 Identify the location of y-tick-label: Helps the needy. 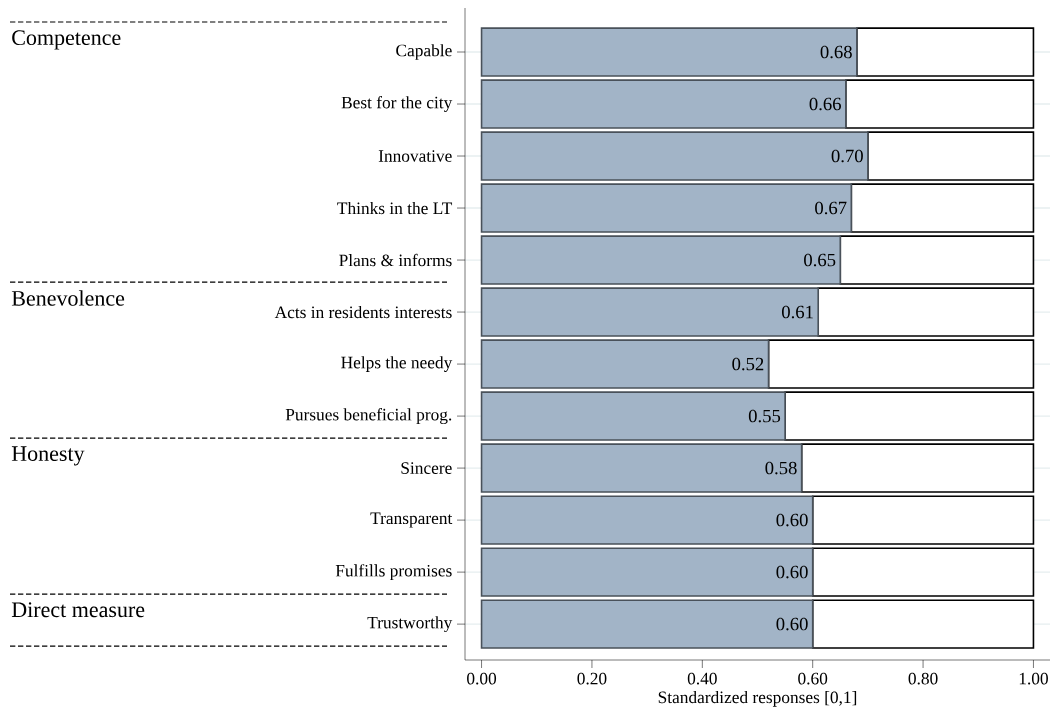
(397, 364).